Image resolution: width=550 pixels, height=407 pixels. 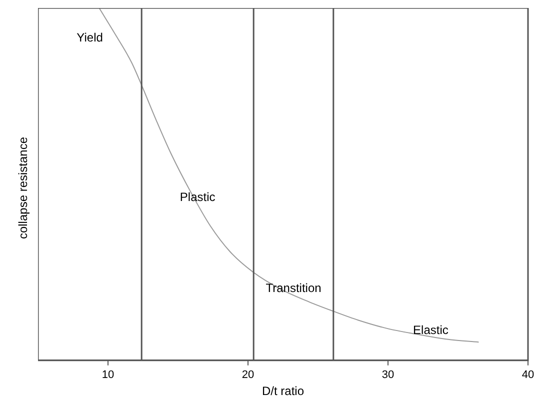 What do you see at coordinates (198, 197) in the screenshot?
I see `annotation: Plastic` at bounding box center [198, 197].